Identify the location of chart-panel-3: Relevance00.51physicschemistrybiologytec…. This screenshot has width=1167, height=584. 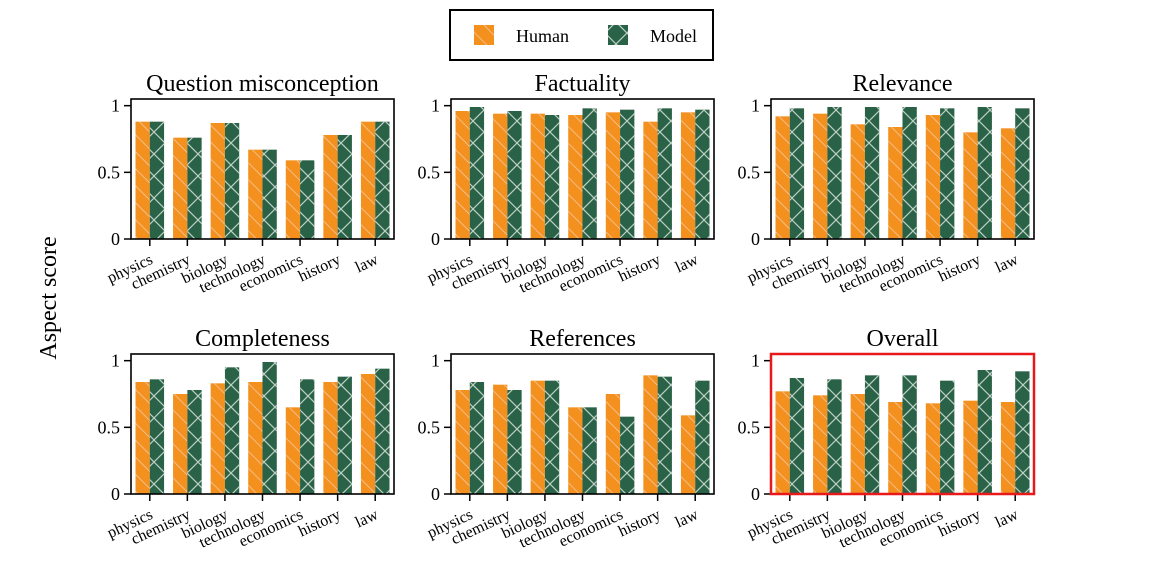
(886, 184).